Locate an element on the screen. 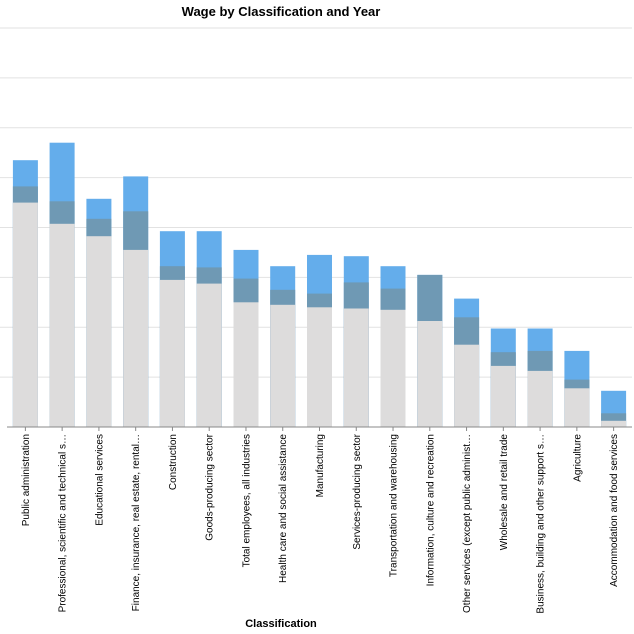 The width and height of the screenshot is (634, 634). x-tick-label: Wholesale and retail trade is located at coordinates (504, 492).